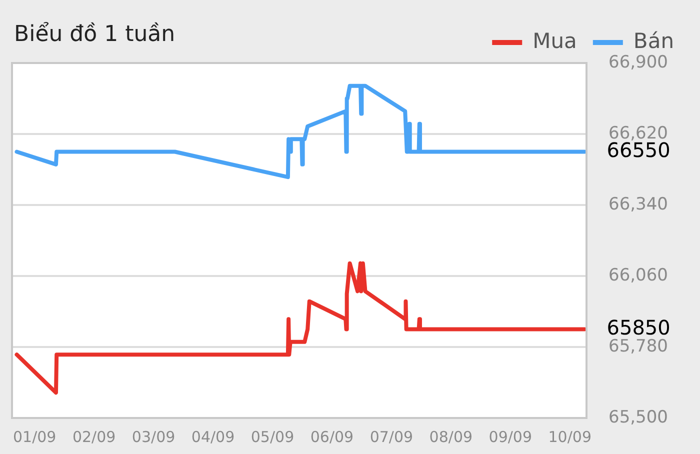 The width and height of the screenshot is (700, 454). I want to click on x-tick-label: 01/09, so click(34, 437).